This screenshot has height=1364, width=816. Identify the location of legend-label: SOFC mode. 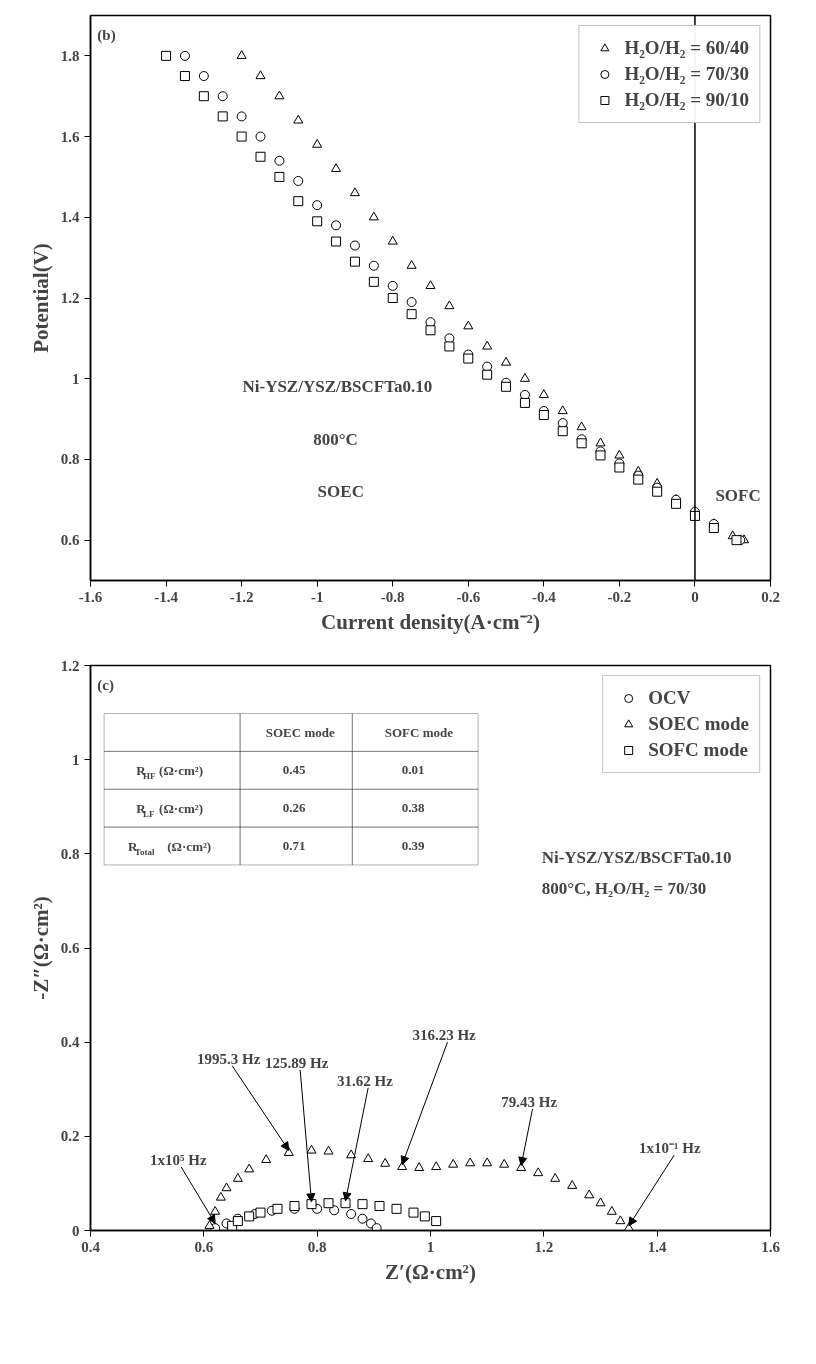
(698, 750).